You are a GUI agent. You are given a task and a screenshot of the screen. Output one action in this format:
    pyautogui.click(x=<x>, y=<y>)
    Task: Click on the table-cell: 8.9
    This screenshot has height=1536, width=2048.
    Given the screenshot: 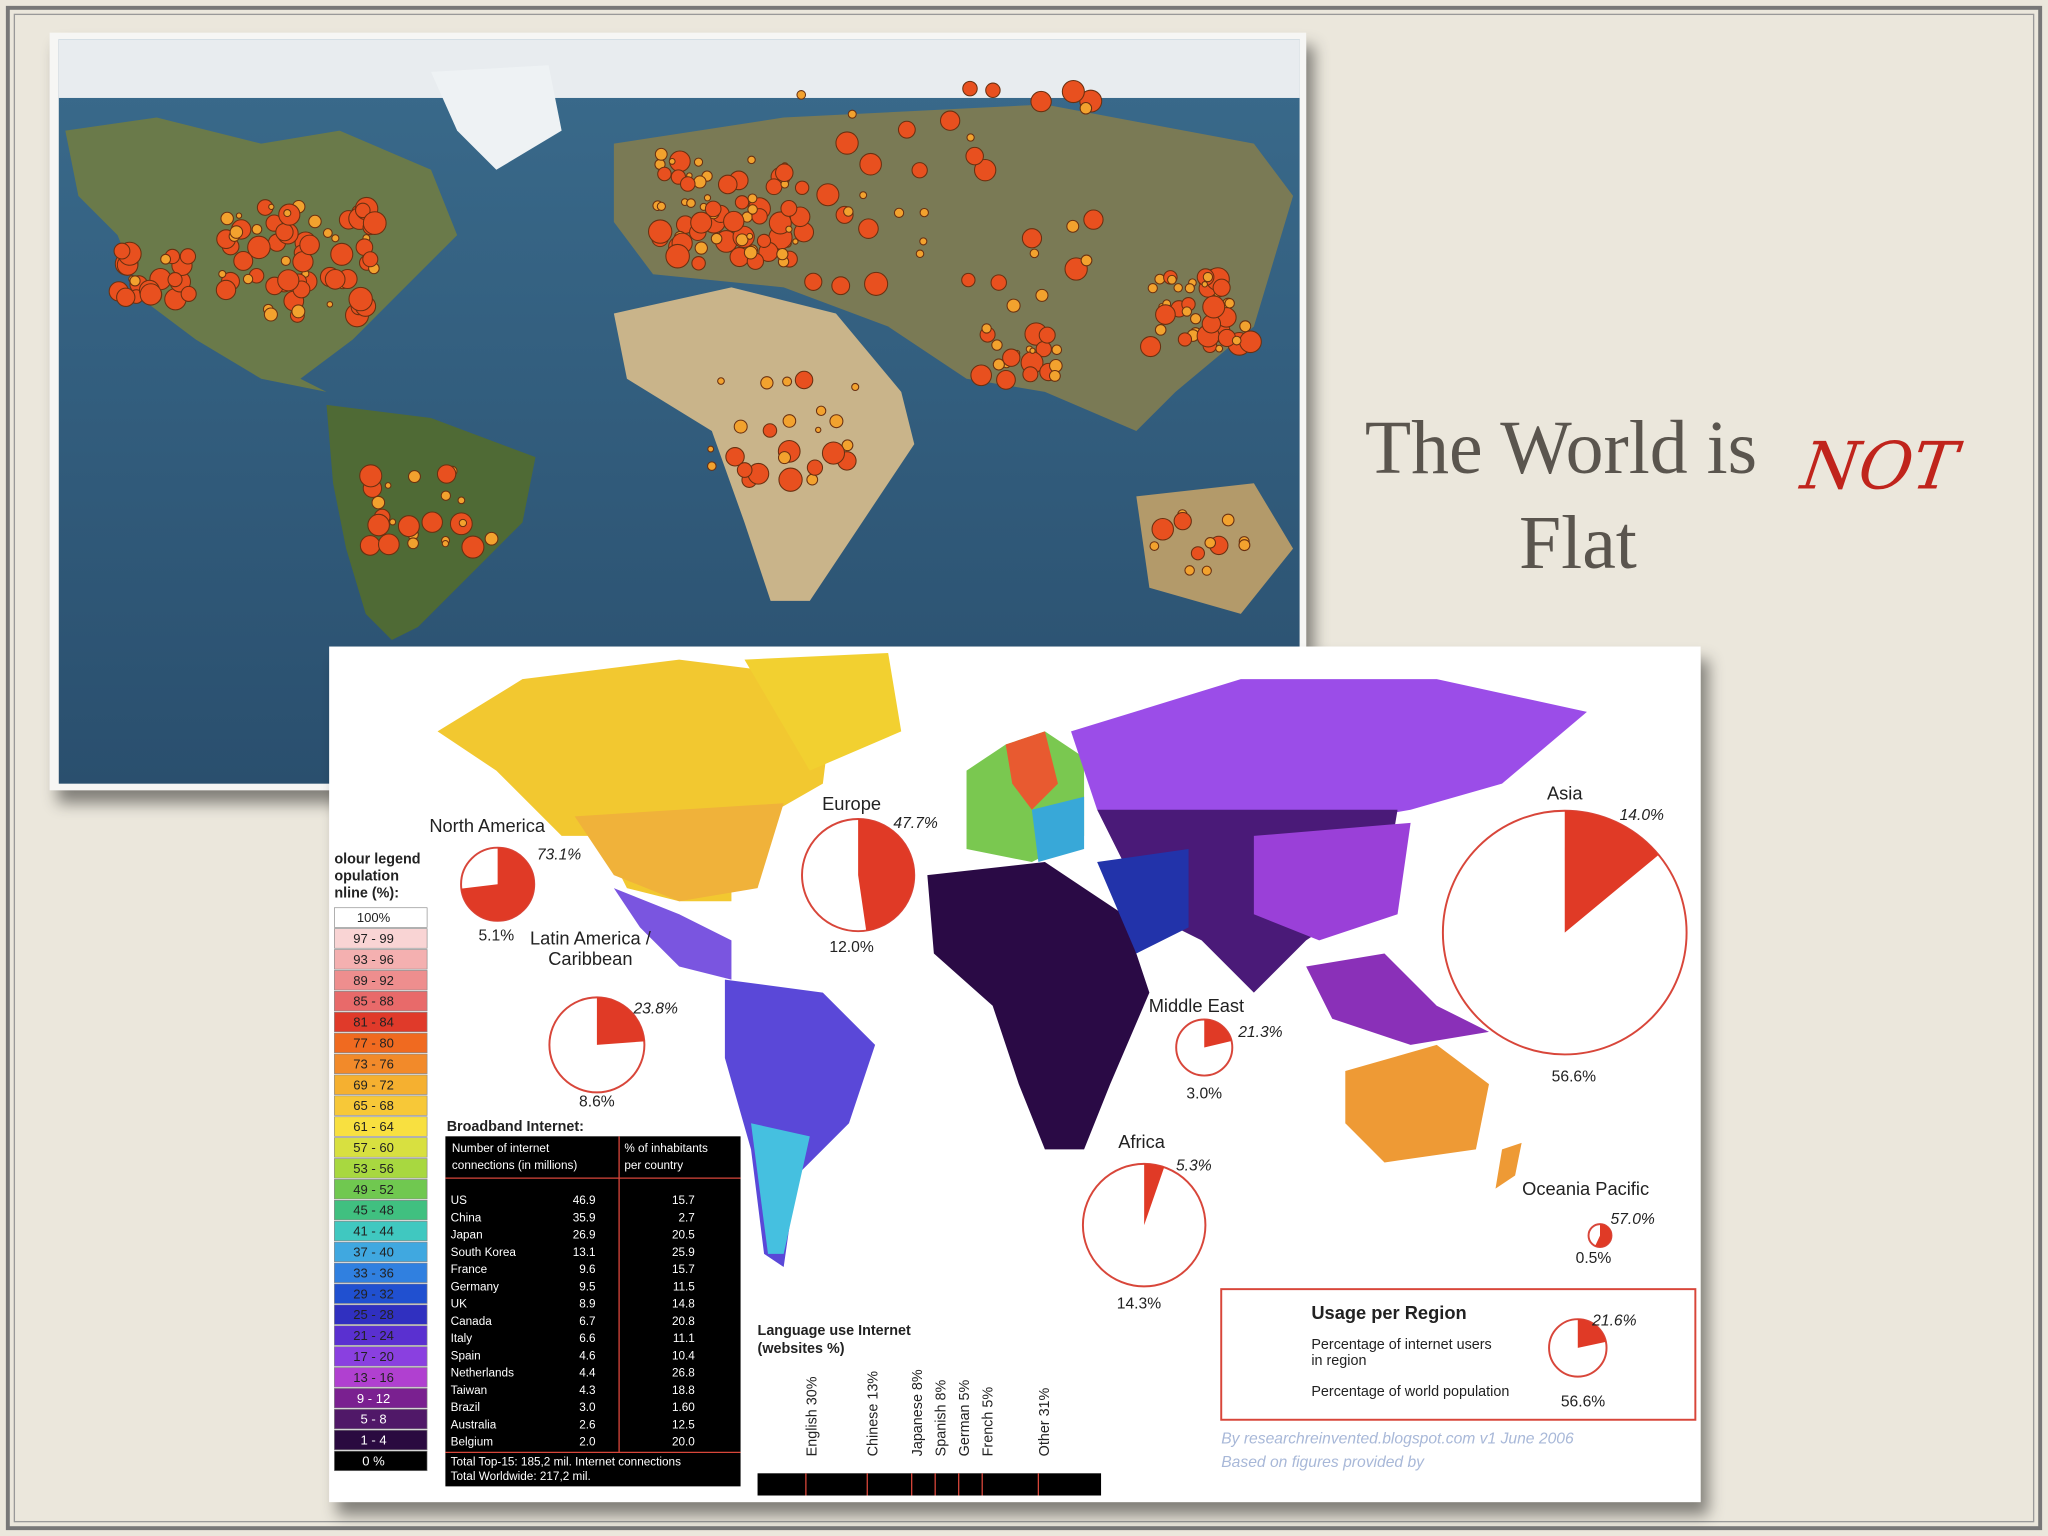 What is the action you would take?
    pyautogui.click(x=587, y=1304)
    